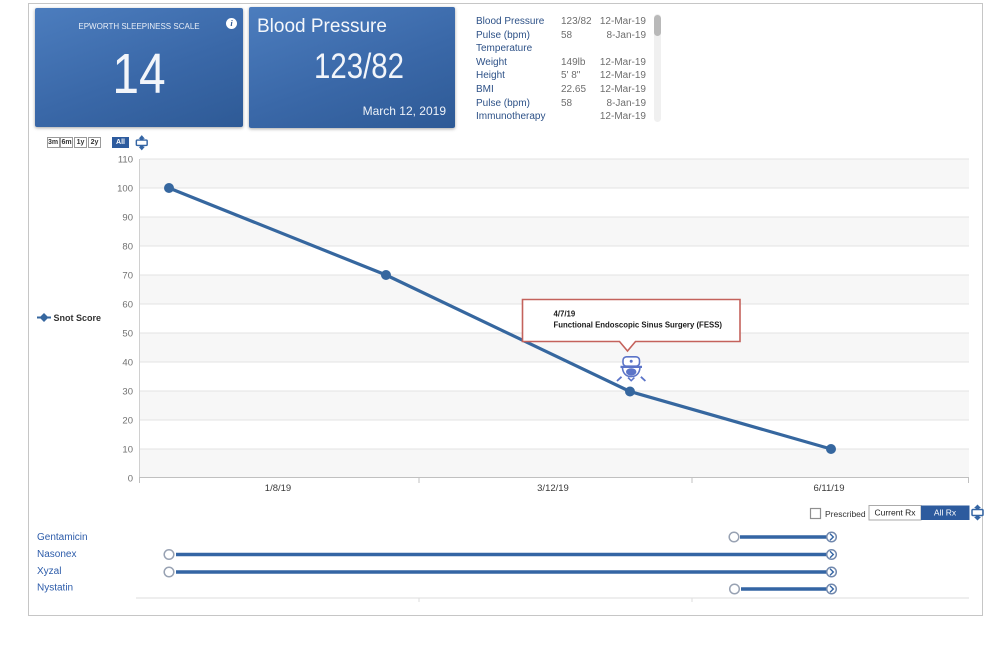  What do you see at coordinates (62, 537) in the screenshot?
I see `svg-text: Gentamicin` at bounding box center [62, 537].